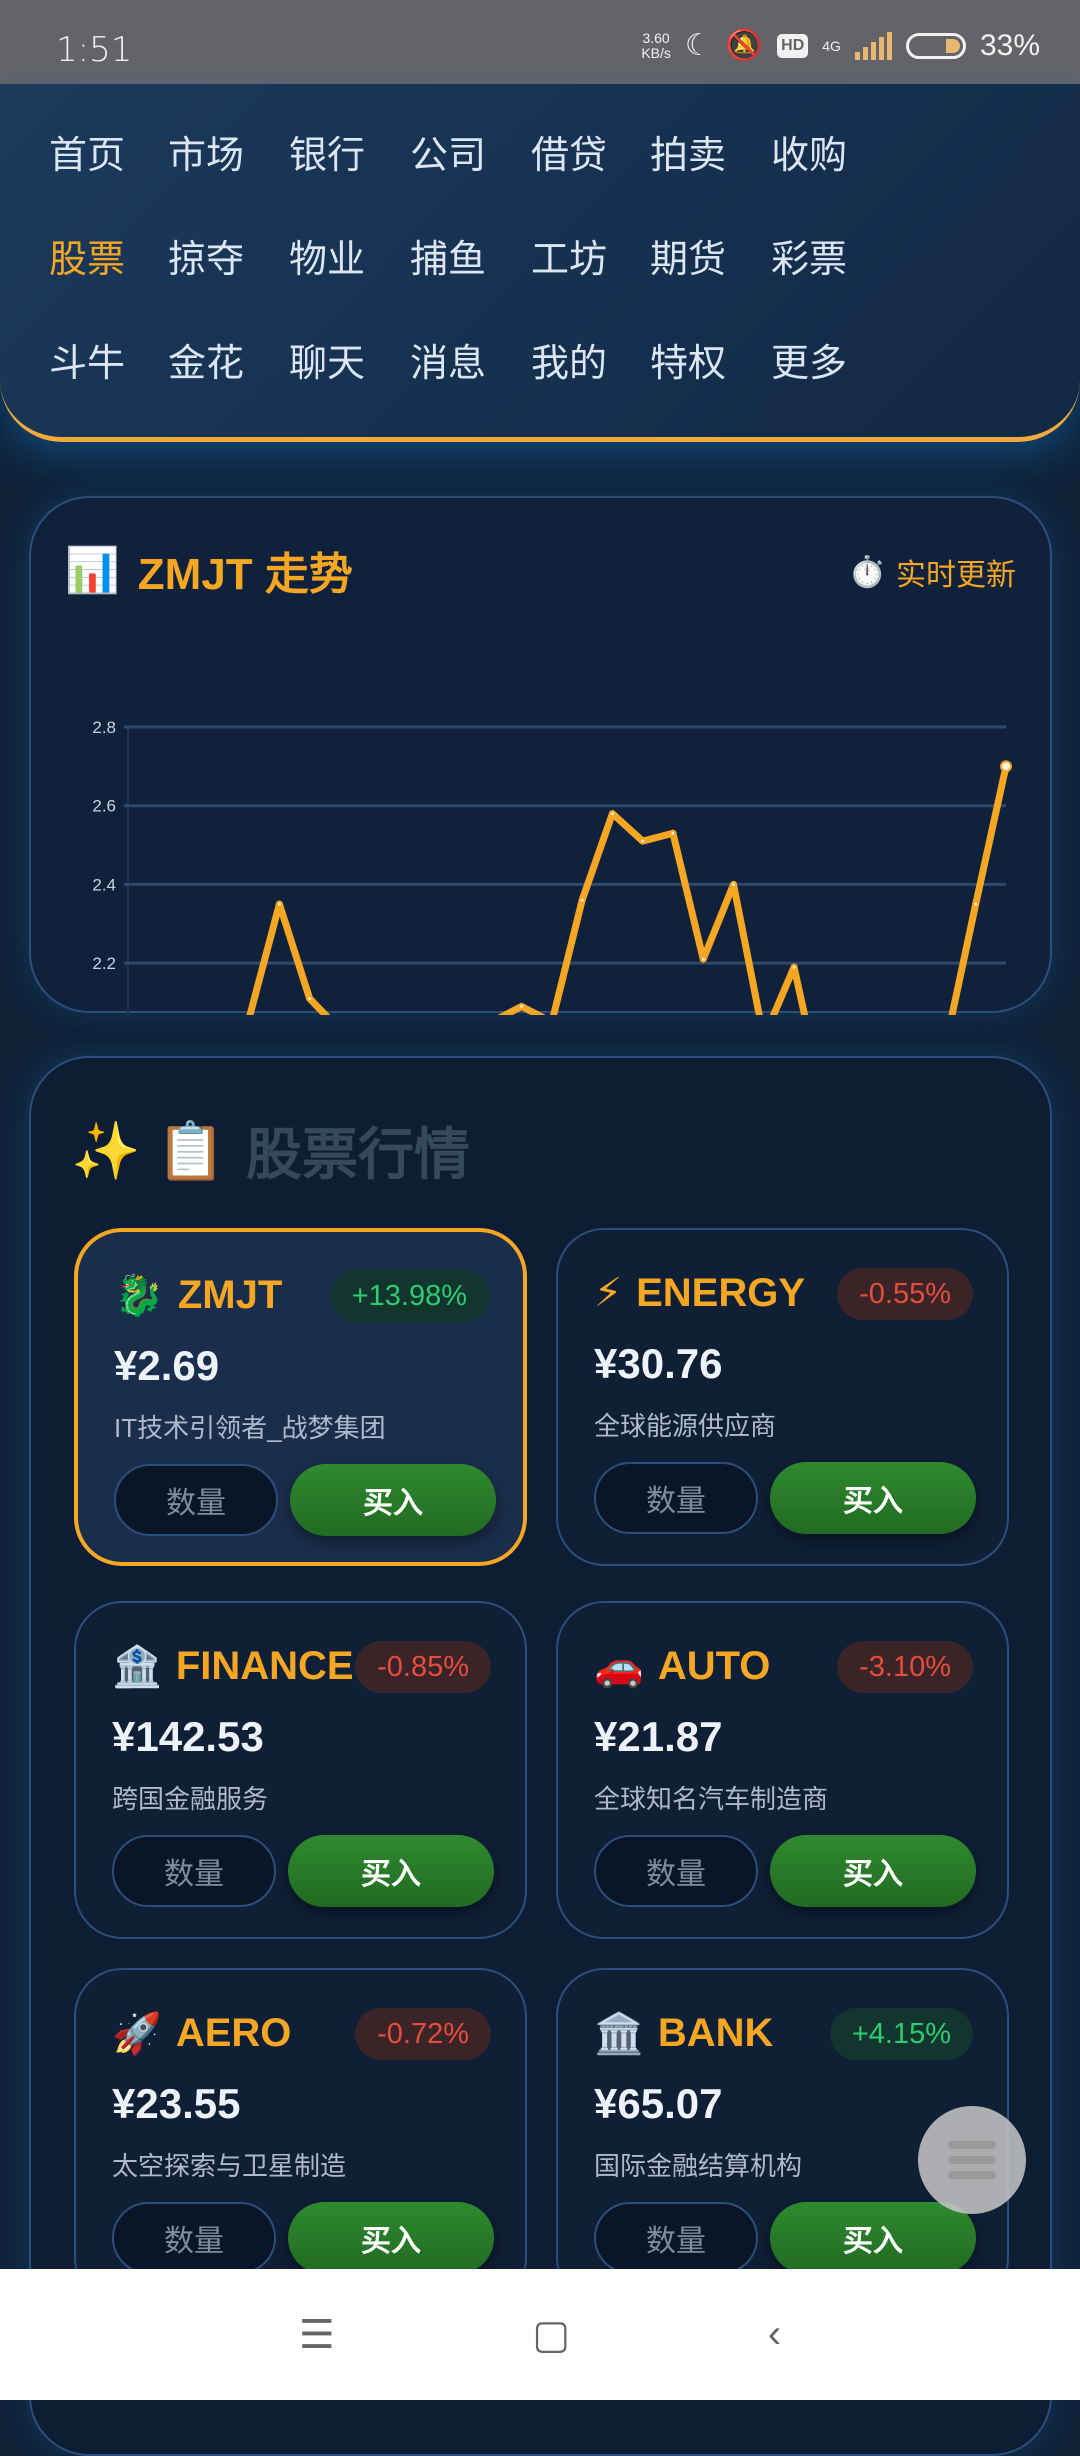 The width and height of the screenshot is (1080, 2456). What do you see at coordinates (782, 1770) in the screenshot?
I see `stock-card: 🚗 AUTO -3.10% ¥21.87 全球知名汽车制造商 数量 买入` at bounding box center [782, 1770].